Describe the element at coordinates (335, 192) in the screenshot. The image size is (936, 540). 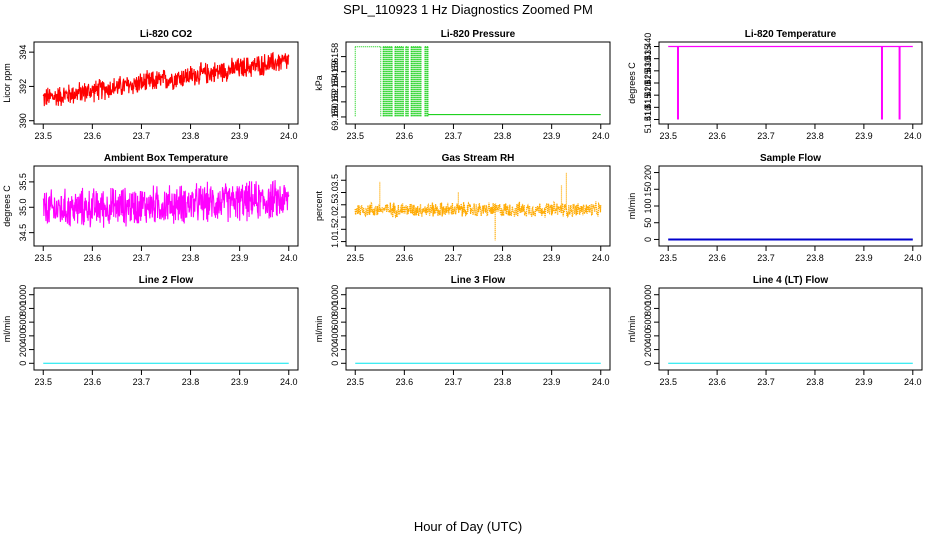
I see `y-tick-label-rh-4: 3.0` at that location.